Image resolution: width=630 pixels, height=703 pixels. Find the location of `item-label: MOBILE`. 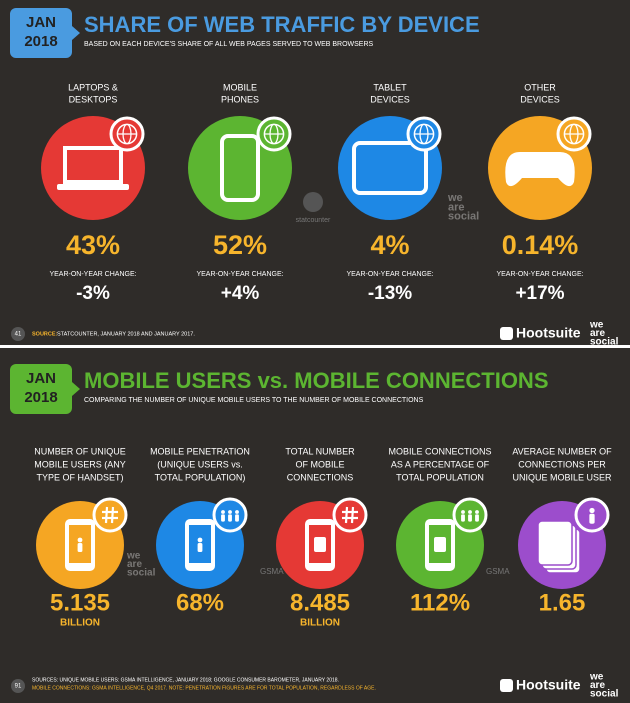

item-label: MOBILE is located at coordinates (240, 87).